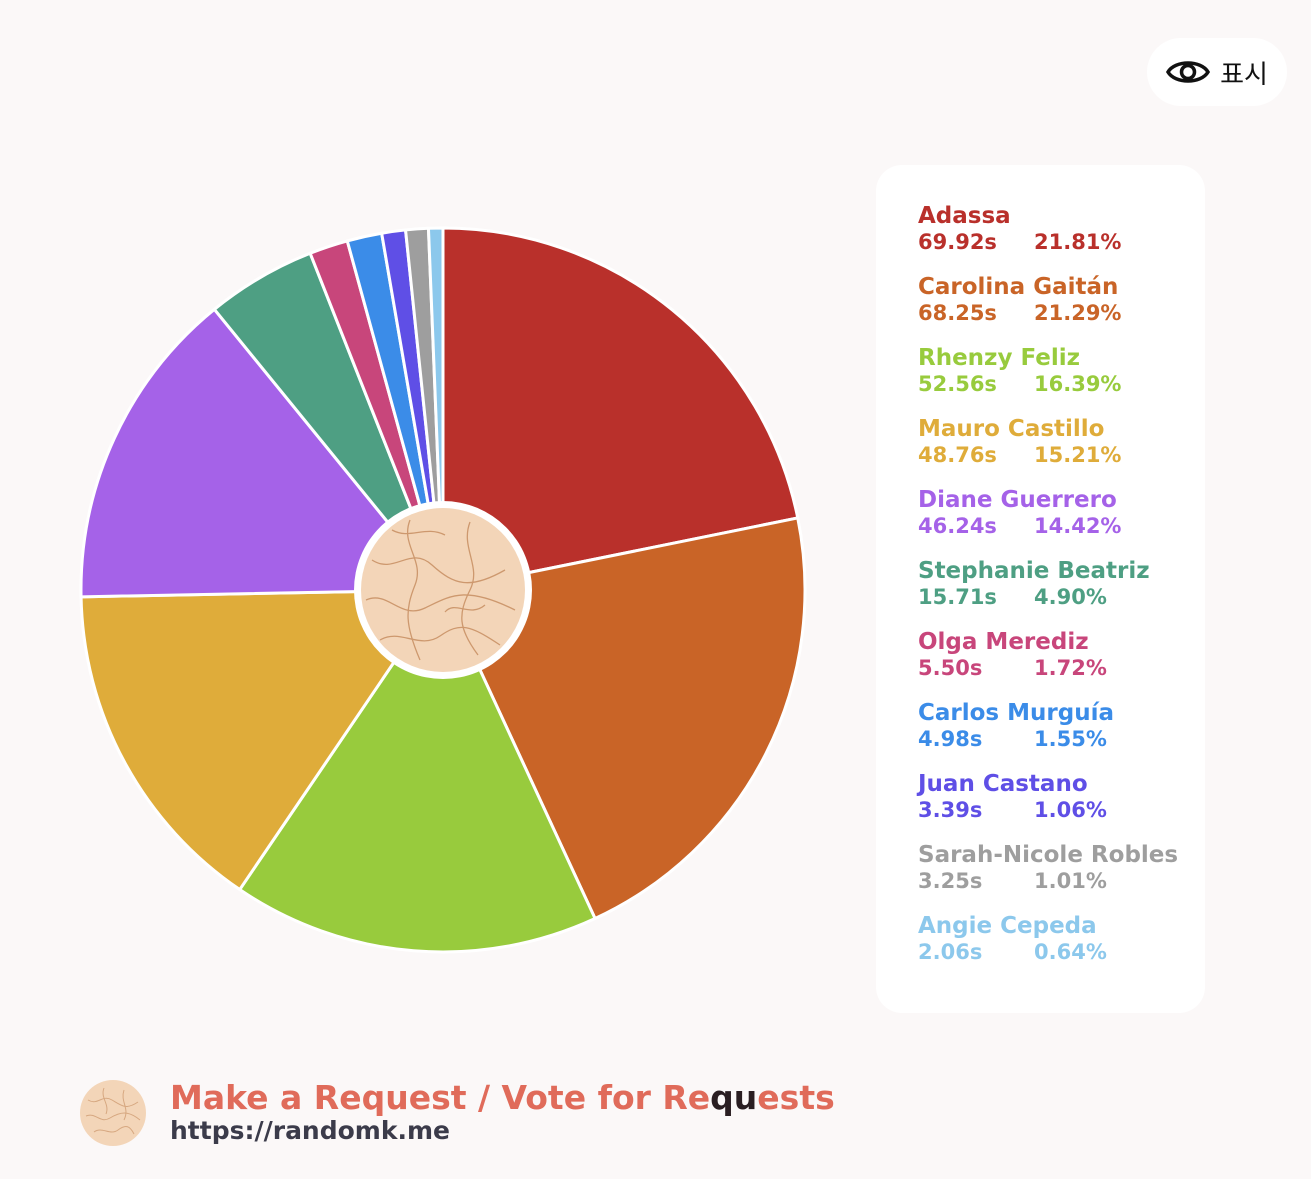 This screenshot has width=1311, height=1179. I want to click on legend-time: 4.98s, so click(950, 739).